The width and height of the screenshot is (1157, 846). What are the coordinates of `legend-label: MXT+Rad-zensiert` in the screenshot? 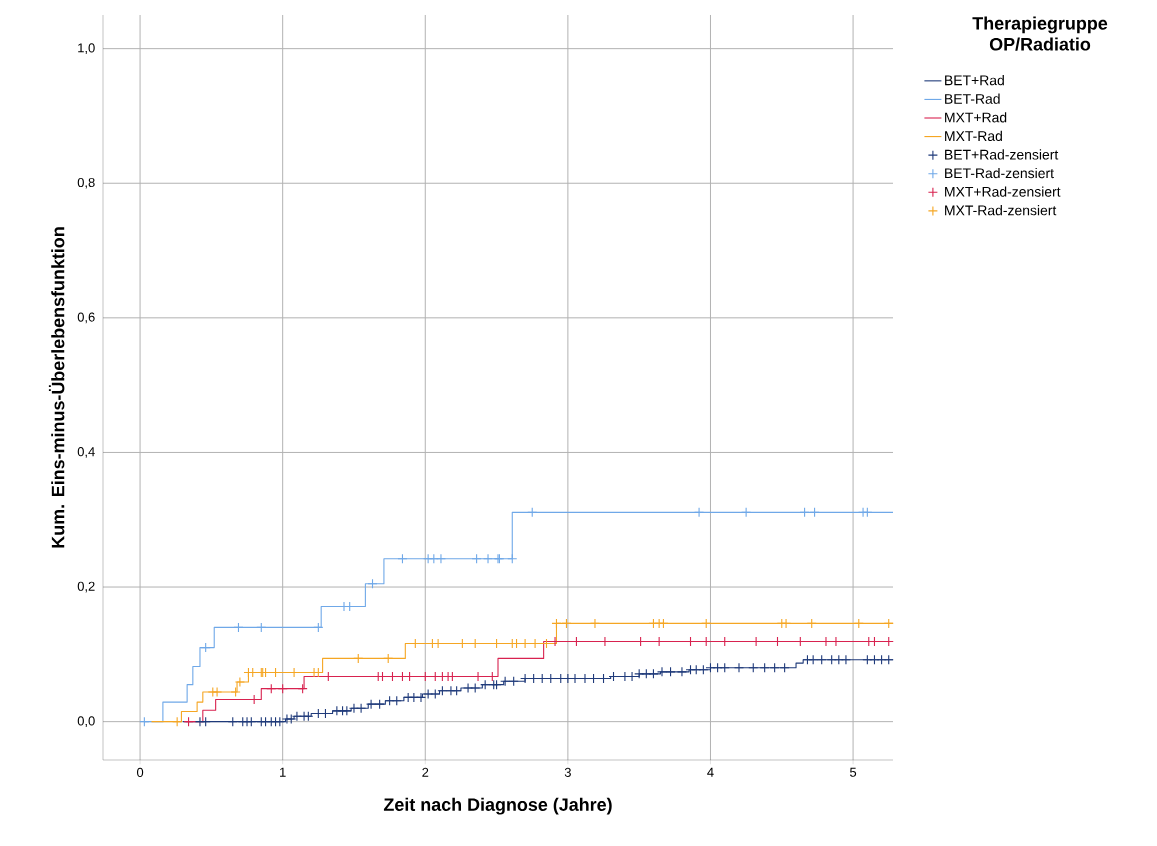 It's located at (1003, 191).